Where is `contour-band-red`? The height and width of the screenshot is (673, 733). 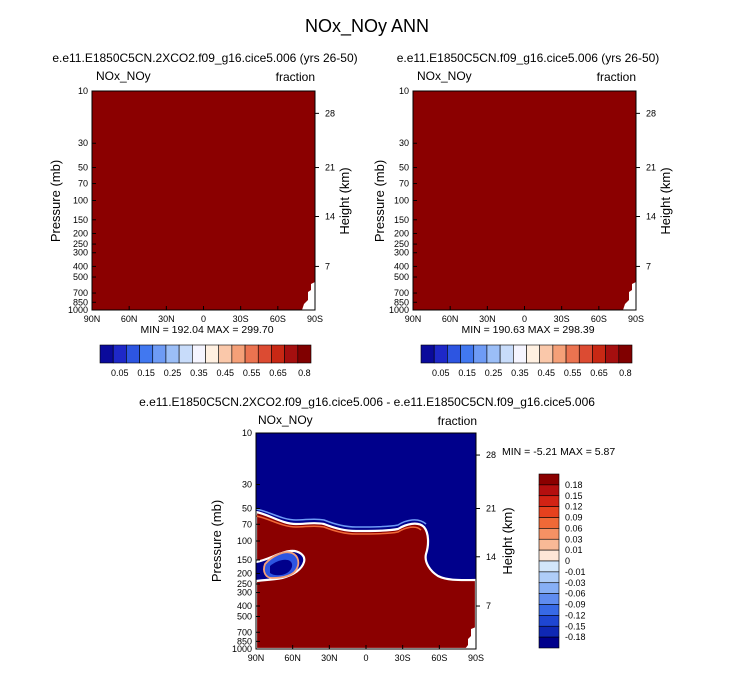
contour-band-red is located at coordinates (338, 525).